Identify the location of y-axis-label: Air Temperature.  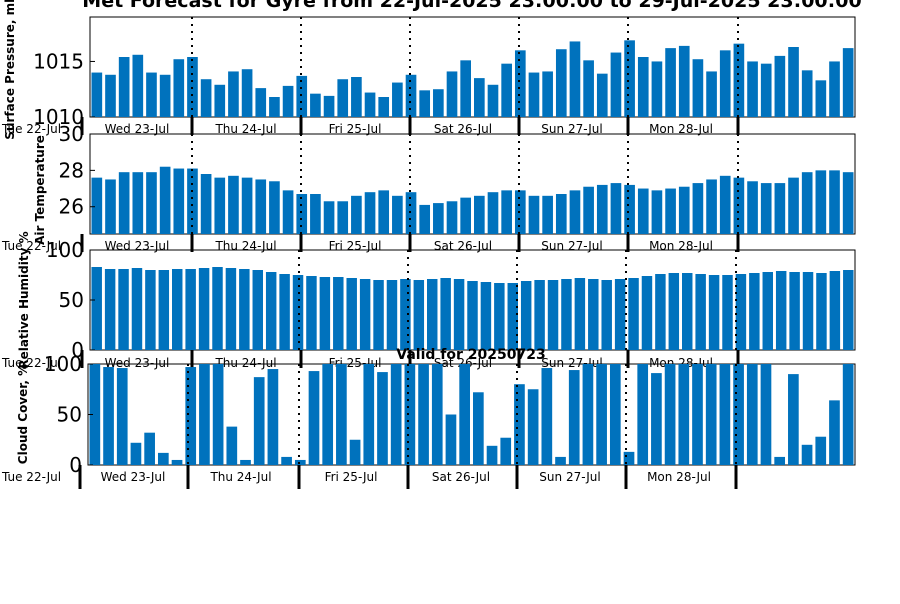
(40, 190).